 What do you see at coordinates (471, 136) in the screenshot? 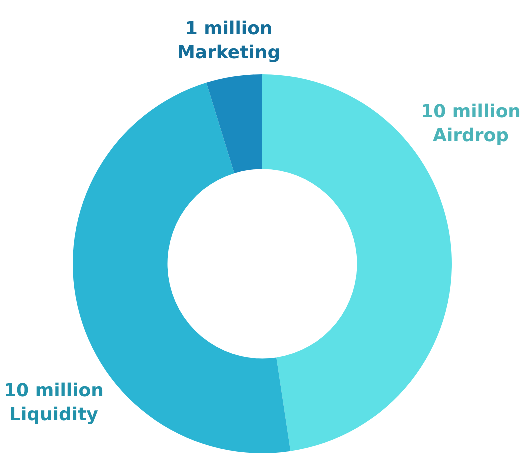
I see `slice-label: Airdrop` at bounding box center [471, 136].